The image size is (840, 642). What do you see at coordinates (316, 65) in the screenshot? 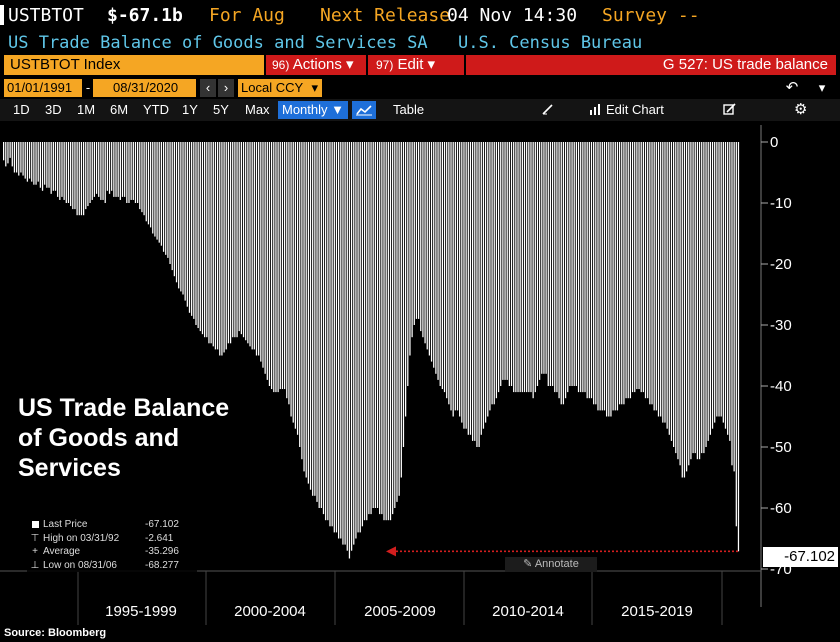
I see `actions-menu: 96) Actions ▾` at bounding box center [316, 65].